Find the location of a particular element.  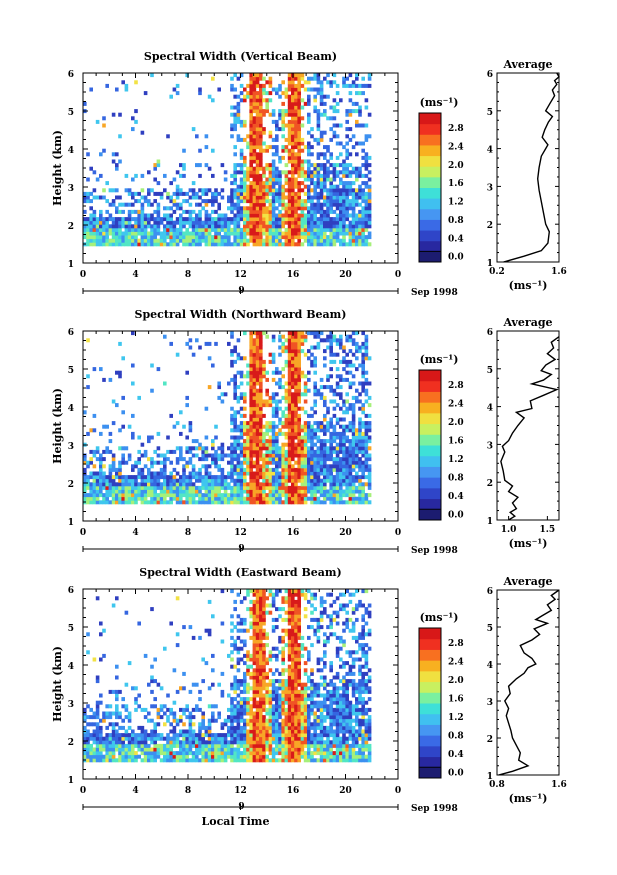

colorbar-swatch is located at coordinates (430, 150).